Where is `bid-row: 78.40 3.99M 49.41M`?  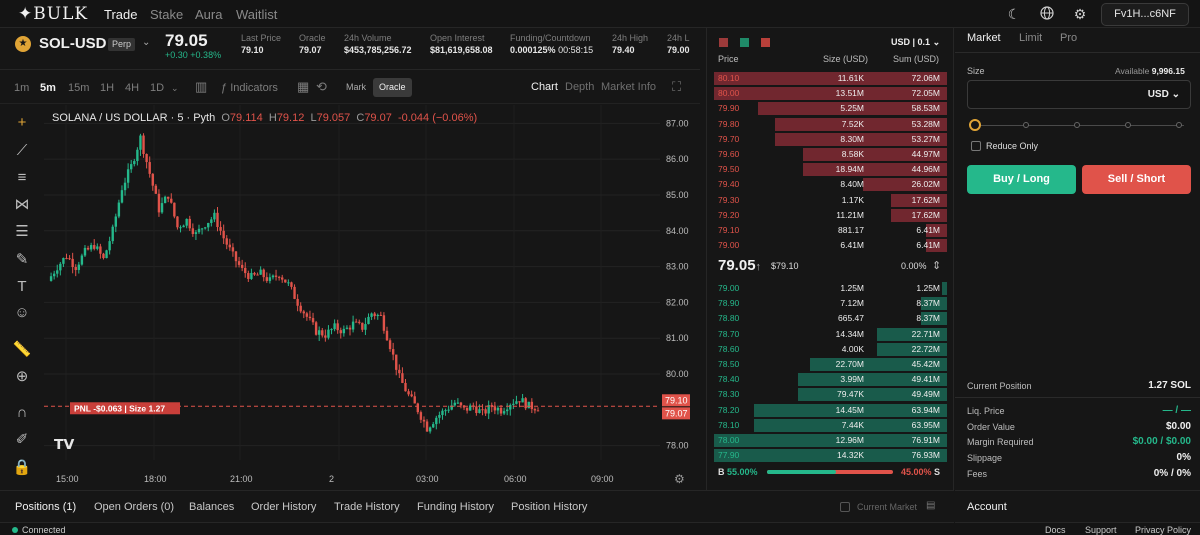
bid-row: 78.40 3.99M 49.41M is located at coordinates (830, 380).